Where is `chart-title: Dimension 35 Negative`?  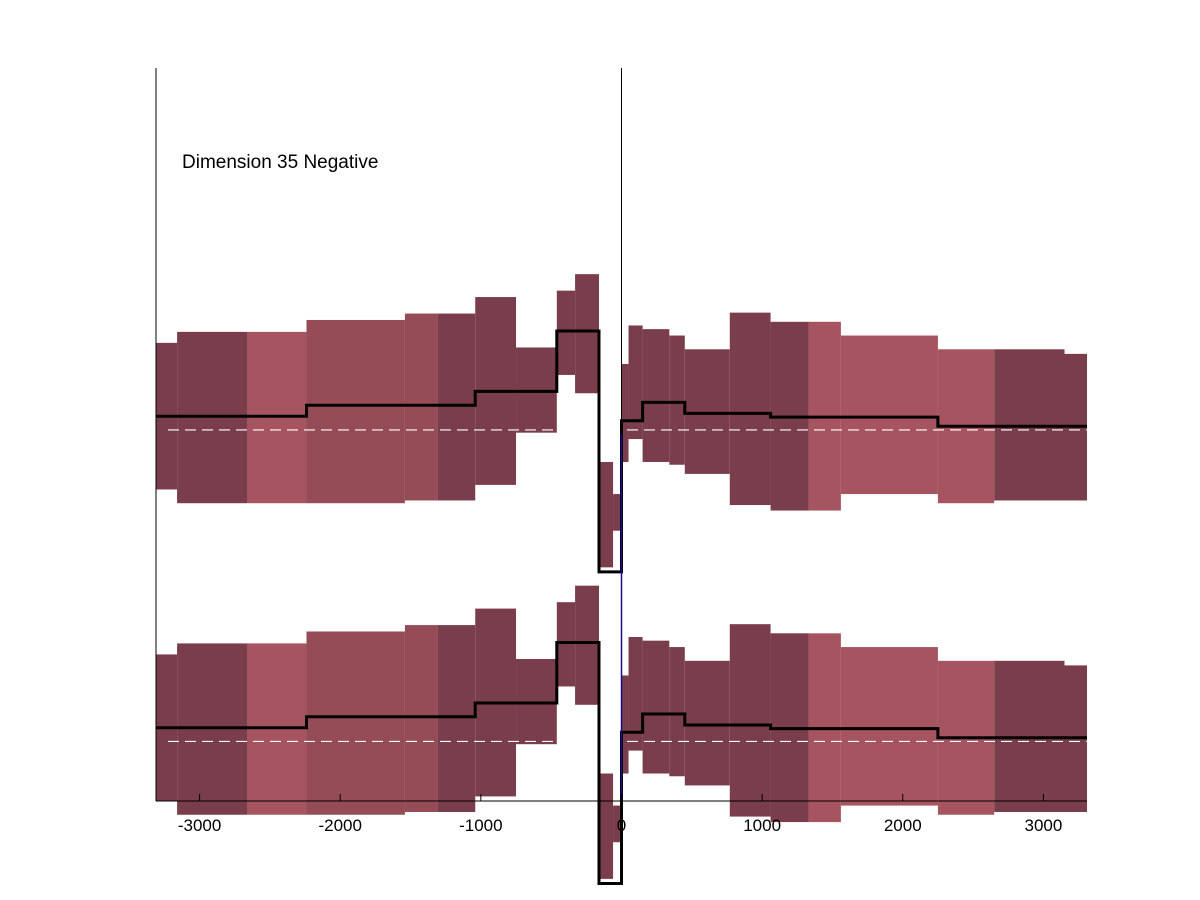 chart-title: Dimension 35 Negative is located at coordinates (280, 162).